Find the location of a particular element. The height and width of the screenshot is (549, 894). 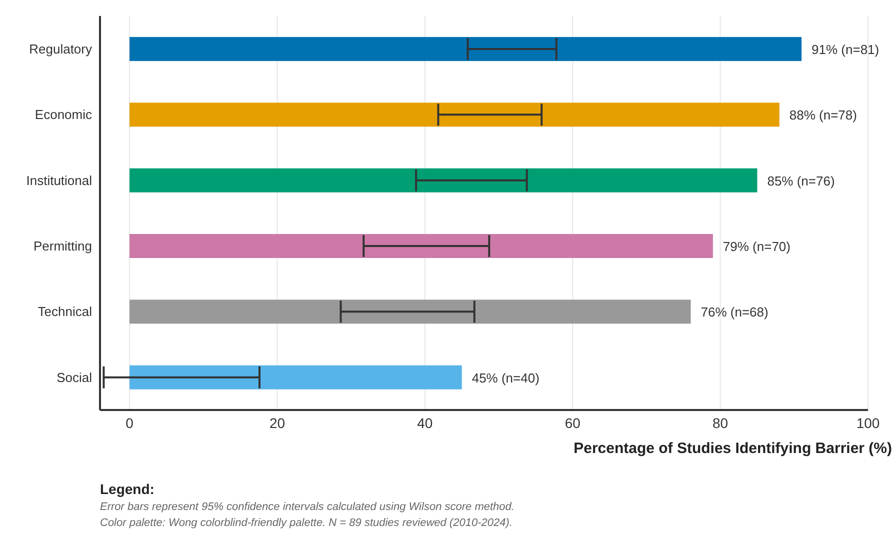

y-tick-label: Permitting is located at coordinates (62, 246).